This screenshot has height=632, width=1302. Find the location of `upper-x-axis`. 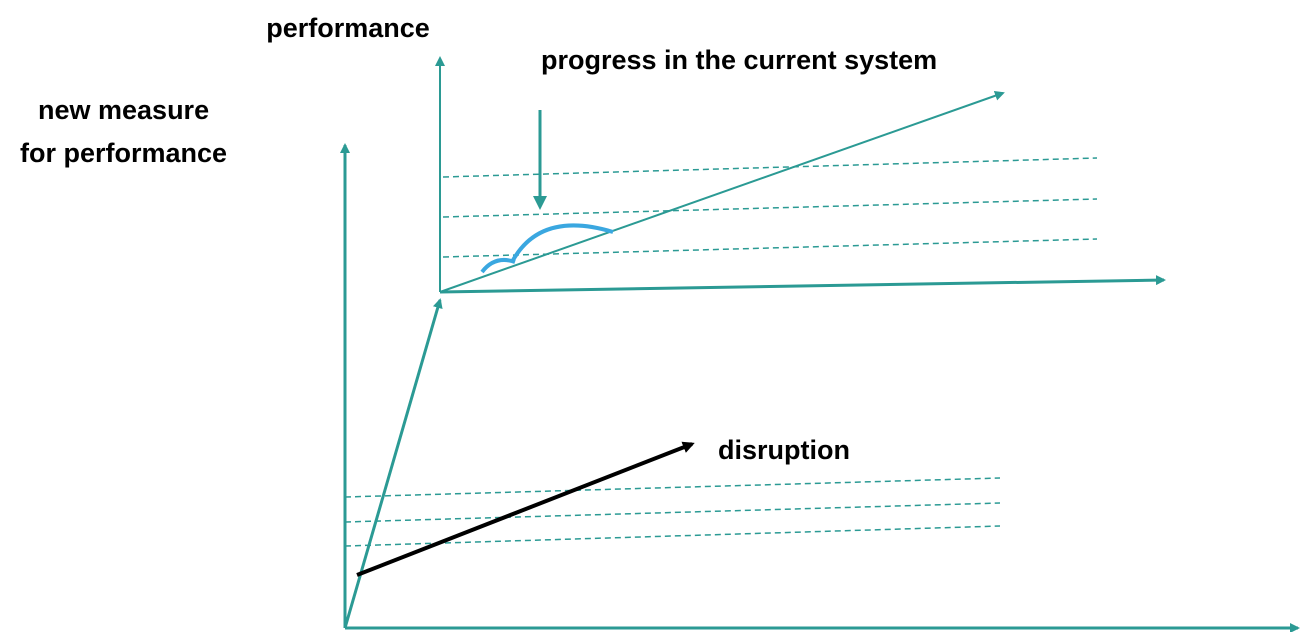

upper-x-axis is located at coordinates (802, 284).